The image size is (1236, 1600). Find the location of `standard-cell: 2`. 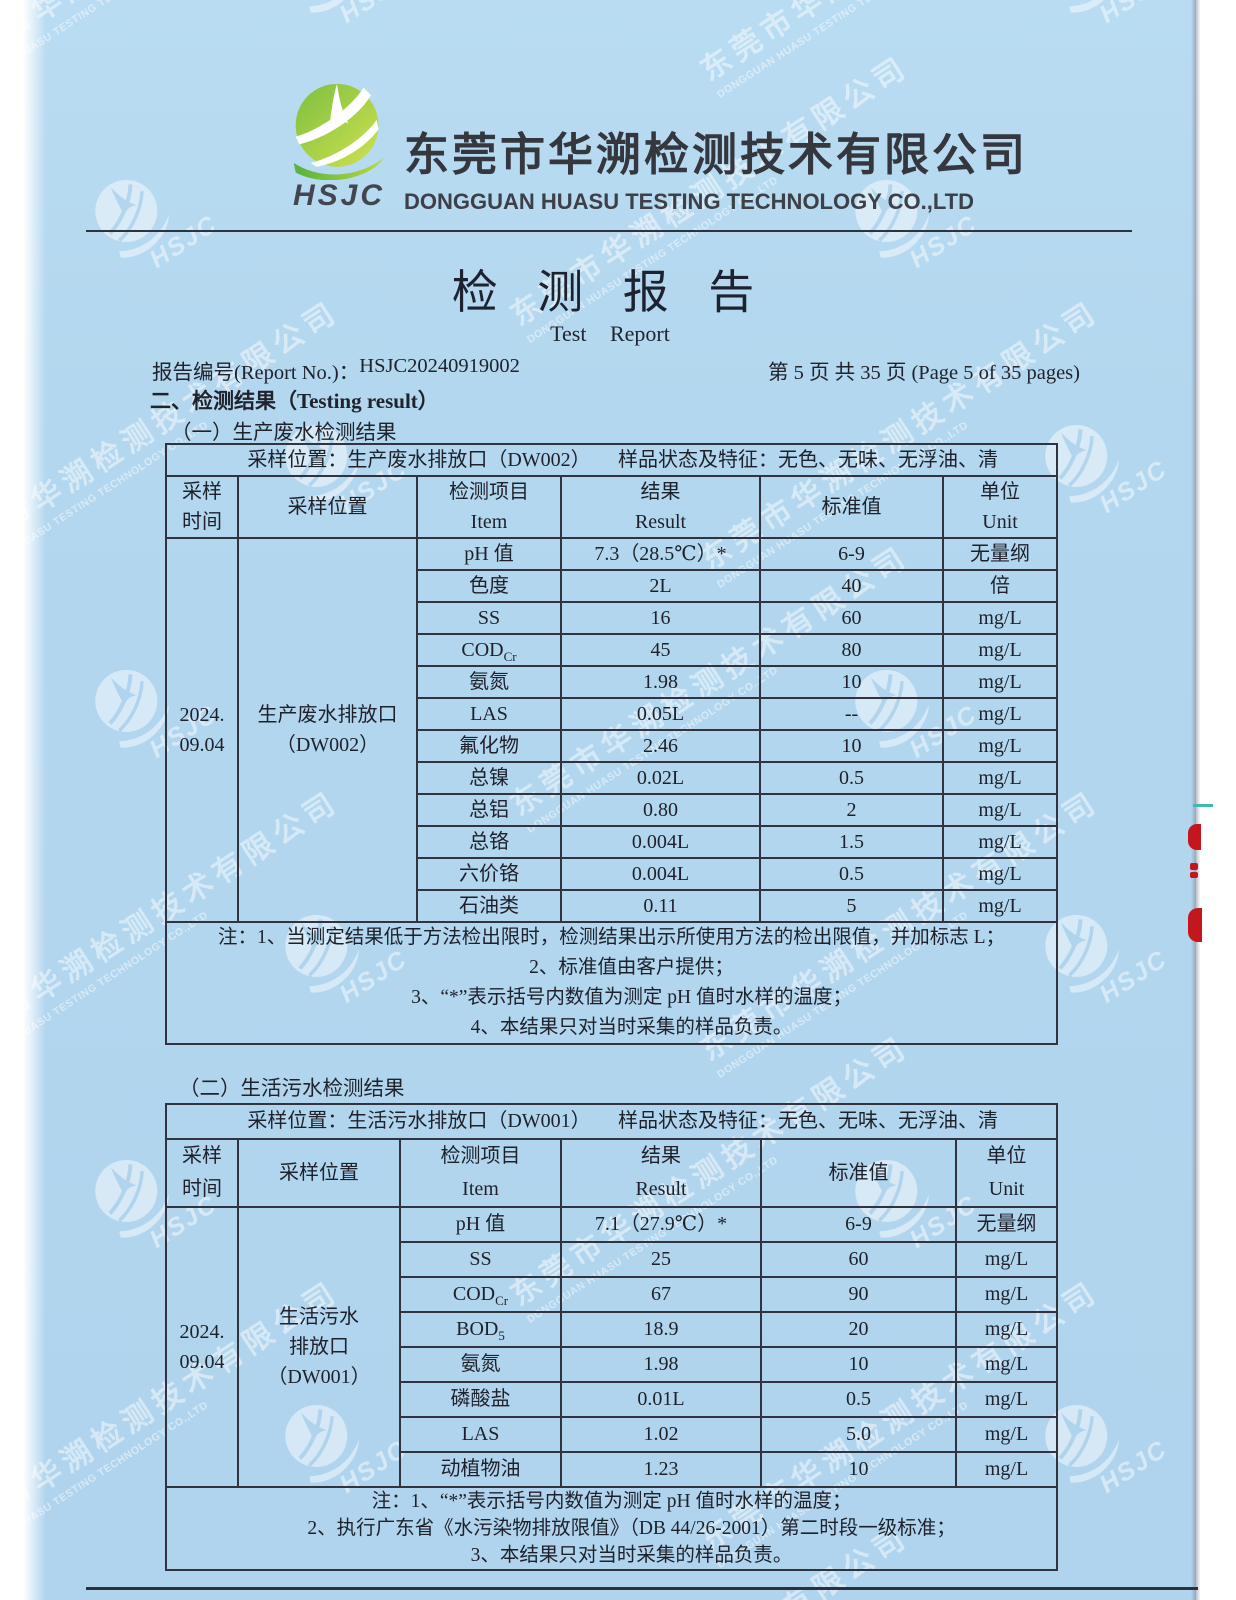

standard-cell: 2 is located at coordinates (851, 810).